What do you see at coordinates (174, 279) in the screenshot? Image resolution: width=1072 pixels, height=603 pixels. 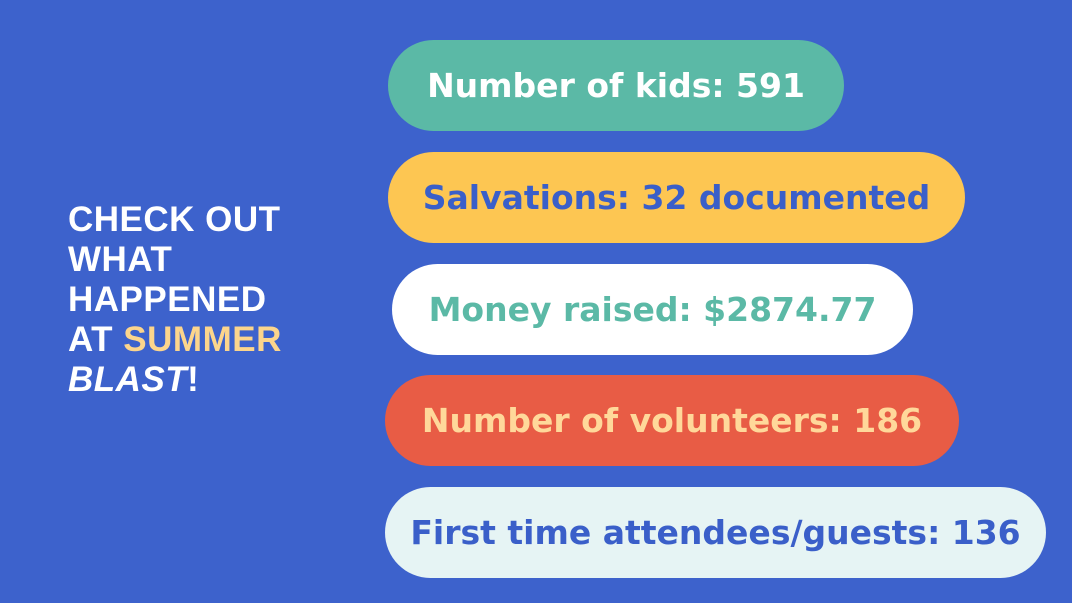 I see `headline-lead: CHECK OUT WHAT HAPPENED AT` at bounding box center [174, 279].